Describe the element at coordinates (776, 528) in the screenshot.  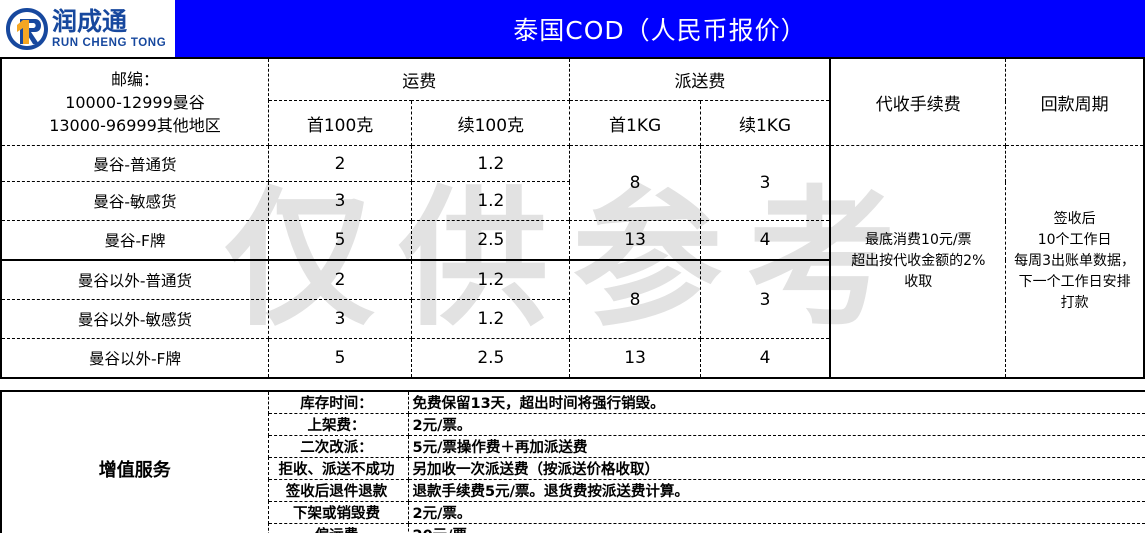
I see `vas-value: 20元/票` at that location.